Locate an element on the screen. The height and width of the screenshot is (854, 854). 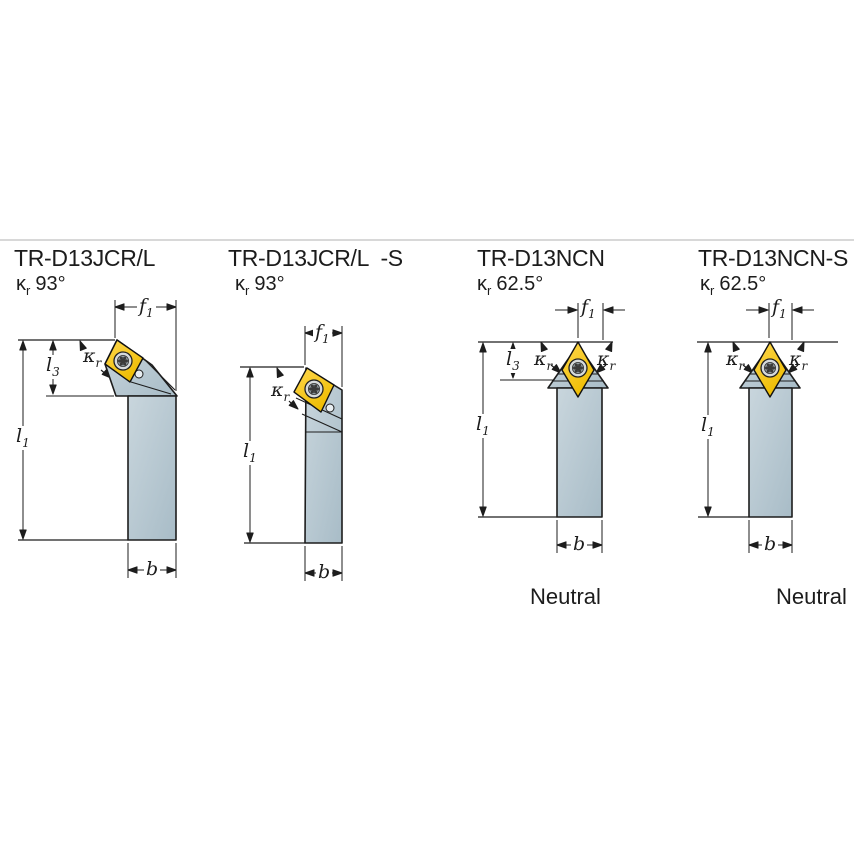
tool1-dim-kr: κr is located at coordinates (92, 357).